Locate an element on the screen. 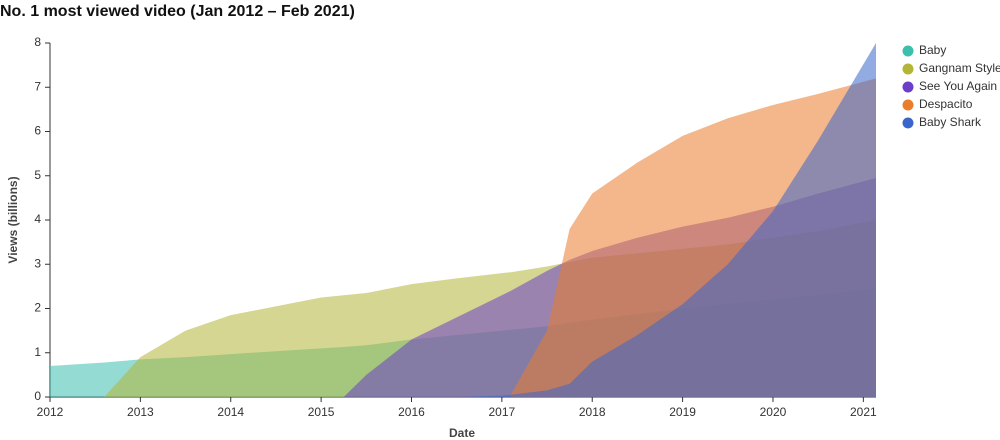  legend-label: See You Again is located at coordinates (958, 86).